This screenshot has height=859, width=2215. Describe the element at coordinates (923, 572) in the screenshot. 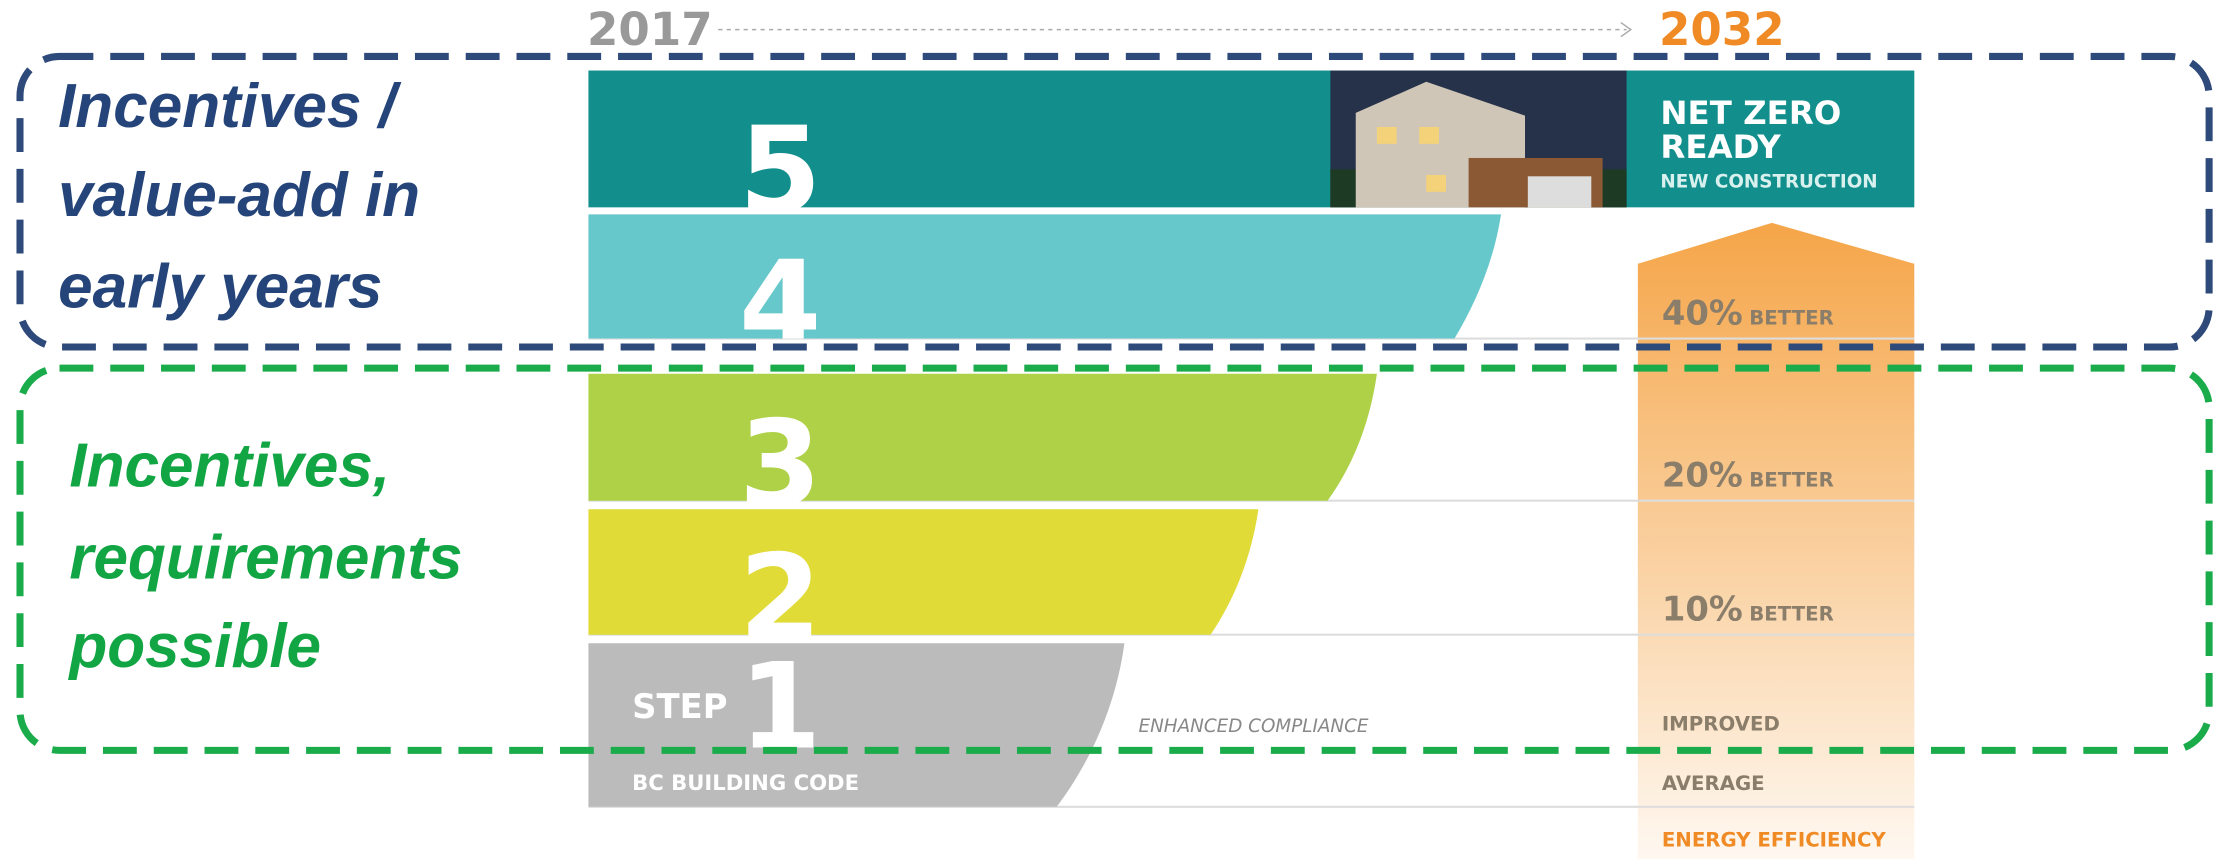

I see `step-2-bar` at that location.